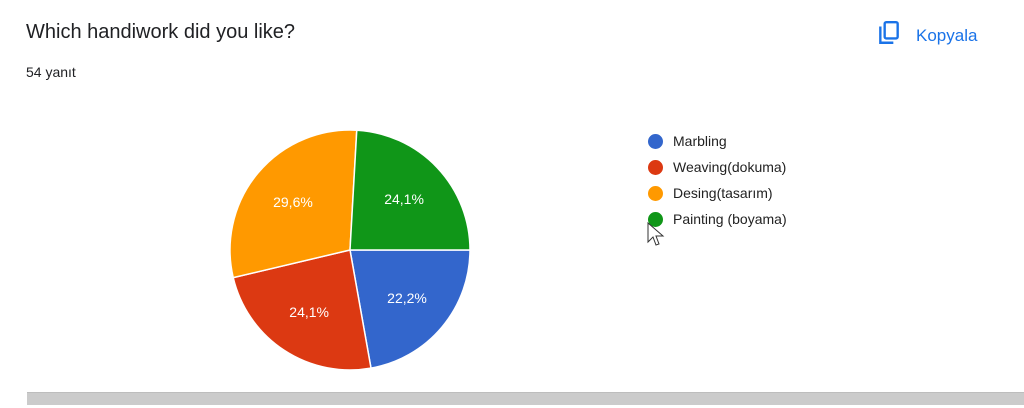 The height and width of the screenshot is (408, 1024). I want to click on legend-item-painting: Painting (boyama), so click(717, 219).